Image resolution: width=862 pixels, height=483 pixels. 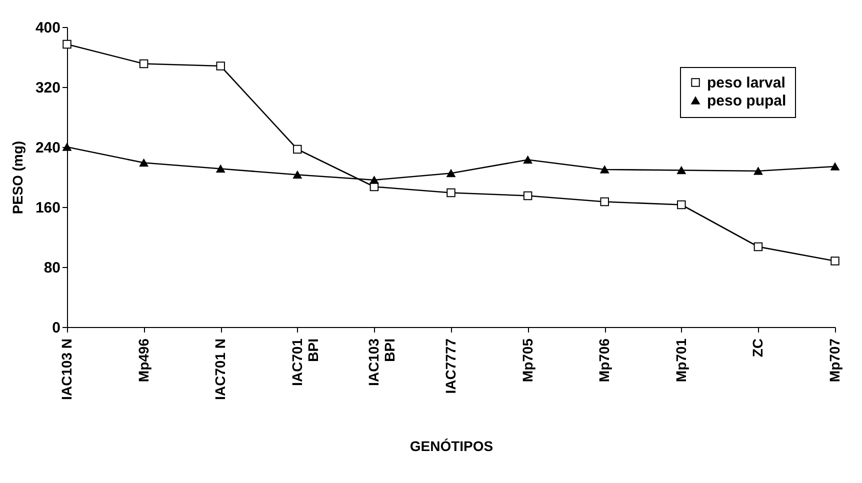 I want to click on y-tick-label: 320, so click(x=47, y=88).